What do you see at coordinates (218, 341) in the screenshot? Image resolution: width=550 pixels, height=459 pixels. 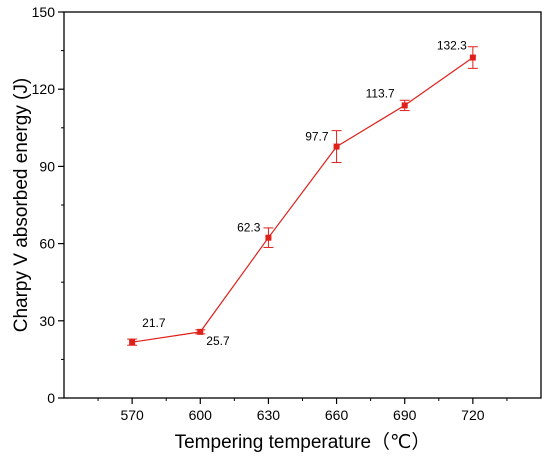 I see `data-label: 25.7` at bounding box center [218, 341].